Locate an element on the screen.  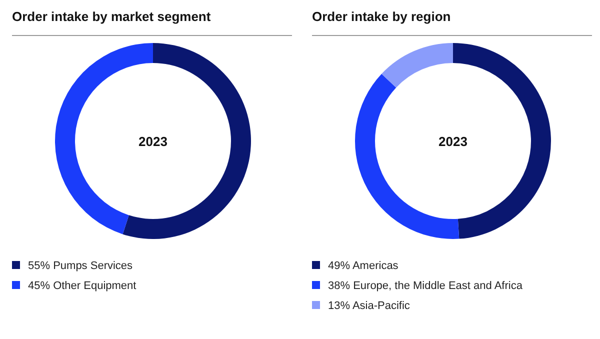
legend-label: 45% Other Equipment is located at coordinates (82, 286).